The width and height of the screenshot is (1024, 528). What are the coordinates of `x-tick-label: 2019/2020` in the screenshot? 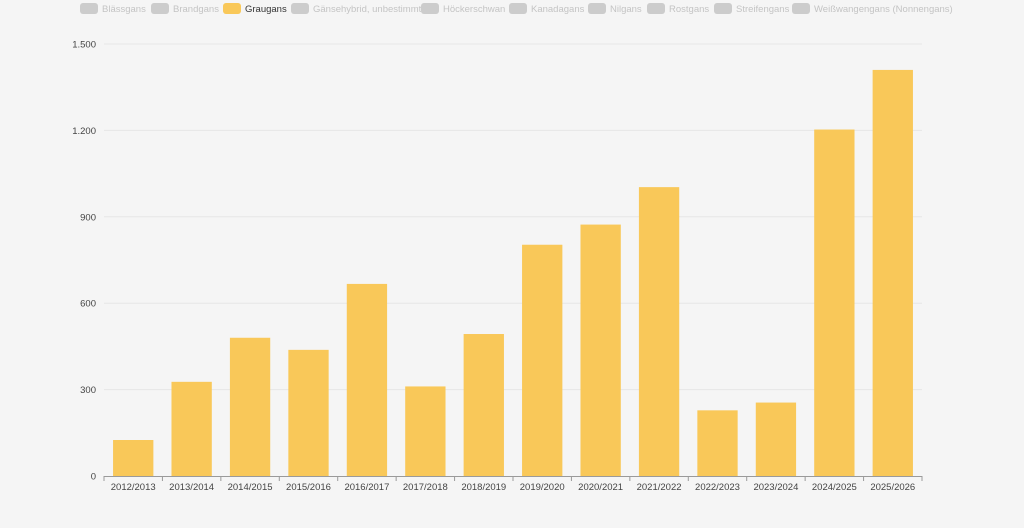 It's located at (542, 487).